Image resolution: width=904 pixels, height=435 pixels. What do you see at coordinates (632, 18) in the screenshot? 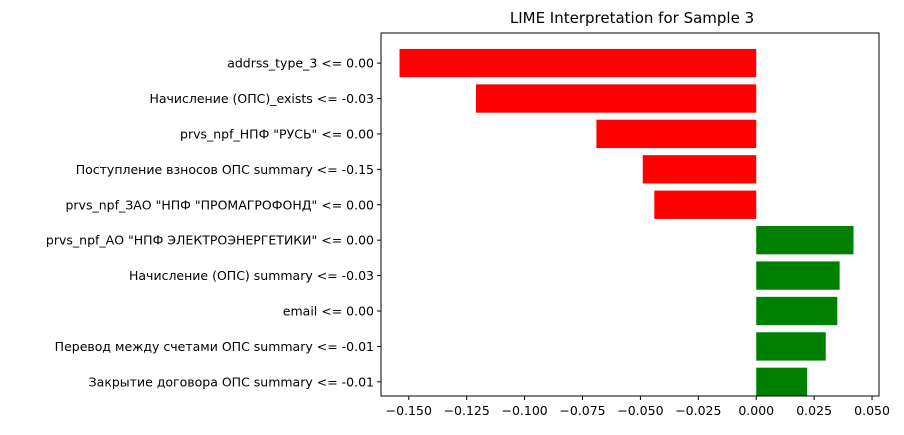
I see `chart-title: LIME Interpretation for Sample 3` at bounding box center [632, 18].